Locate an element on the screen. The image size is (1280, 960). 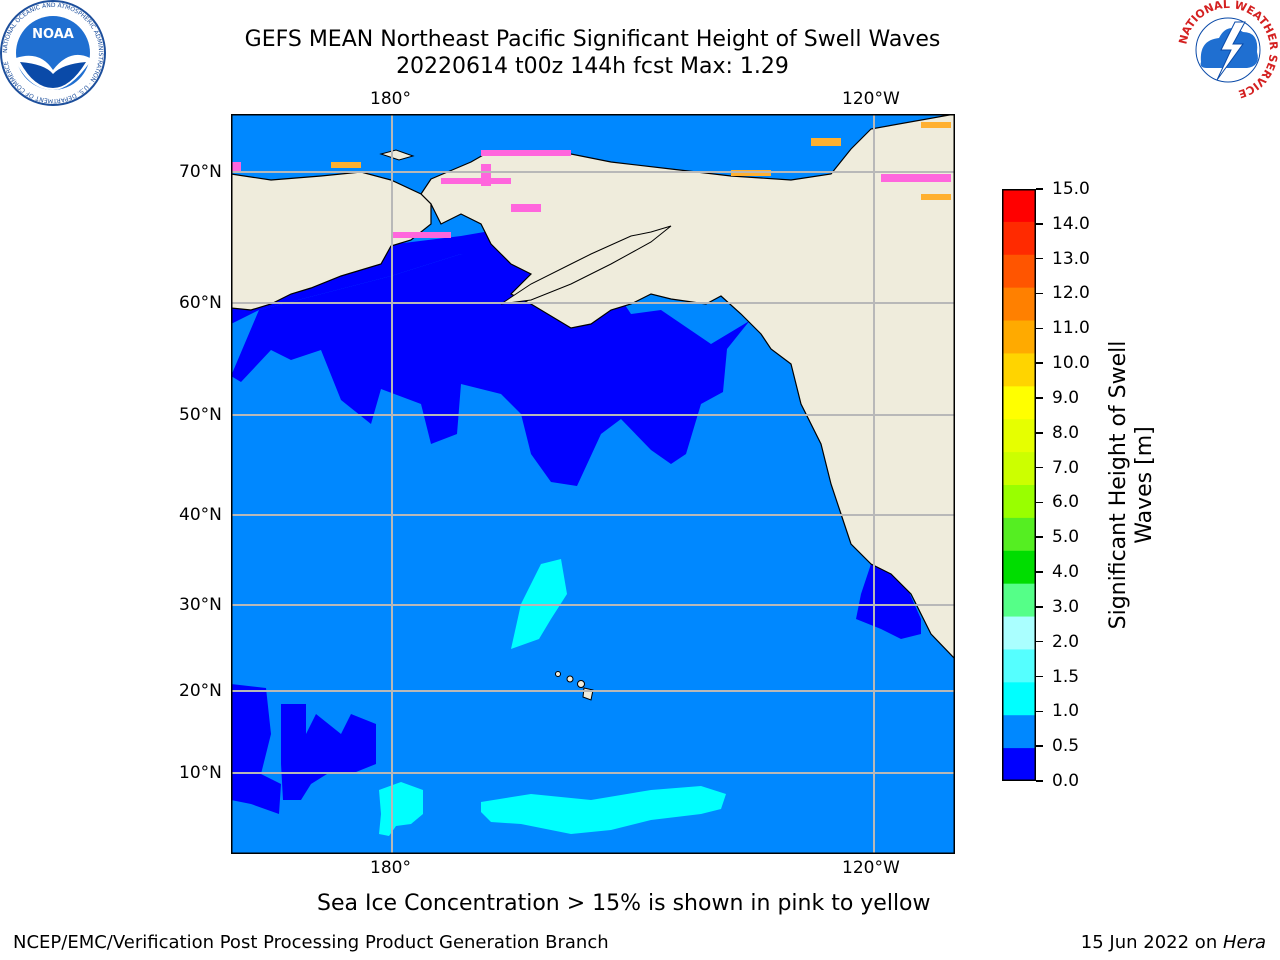
colorbar-tick-label: 10.0 is located at coordinates (1071, 363).